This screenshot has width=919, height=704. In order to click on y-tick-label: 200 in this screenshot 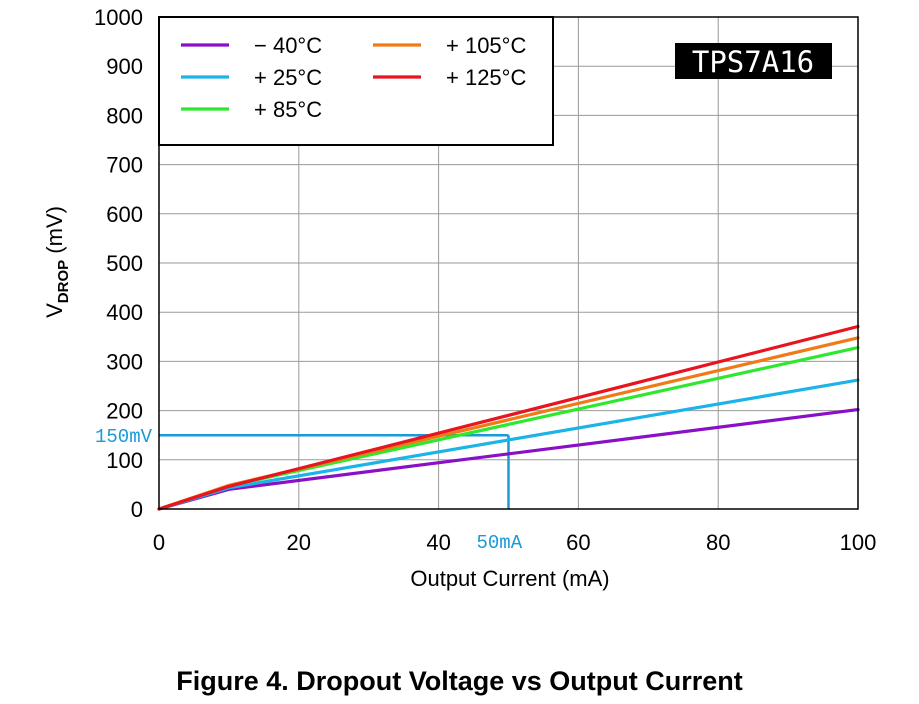, I will do `click(124, 411)`.